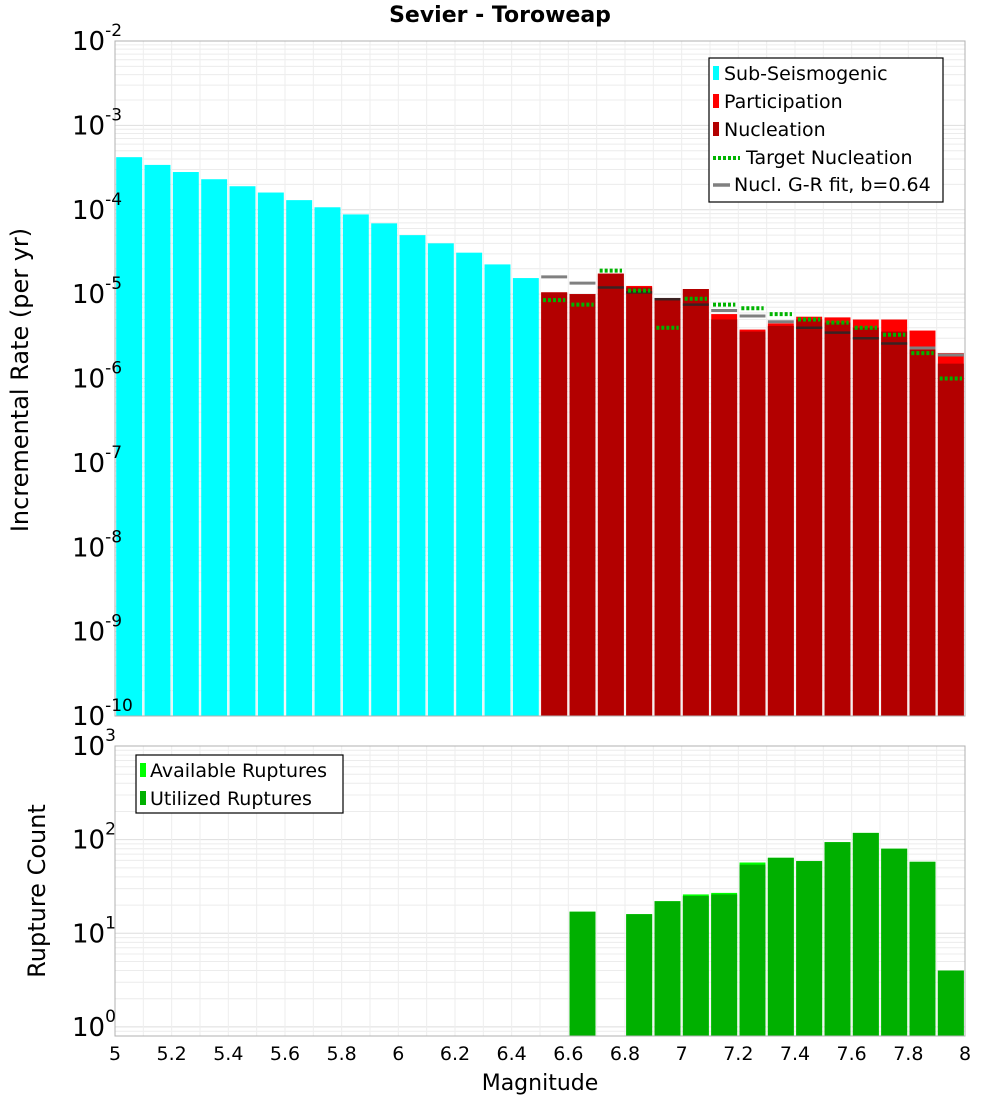  I want to click on chart-title: Sevier - Toroweap, so click(500, 15).